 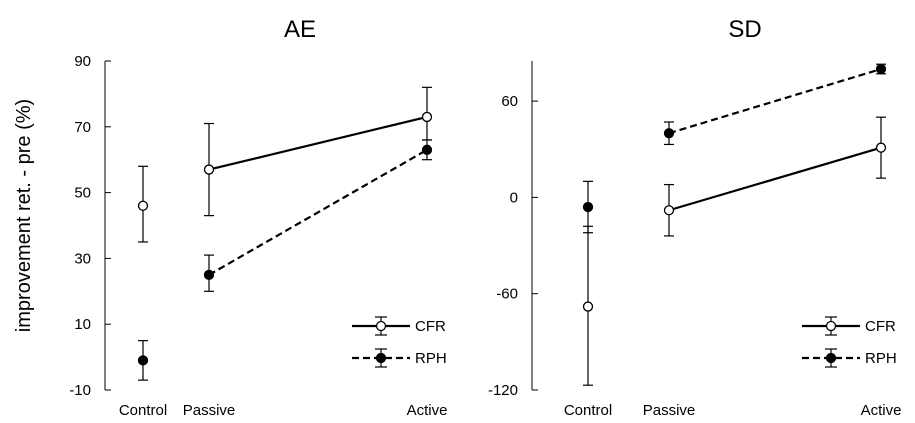 What do you see at coordinates (744, 29) in the screenshot?
I see `chart-title-1: SD` at bounding box center [744, 29].